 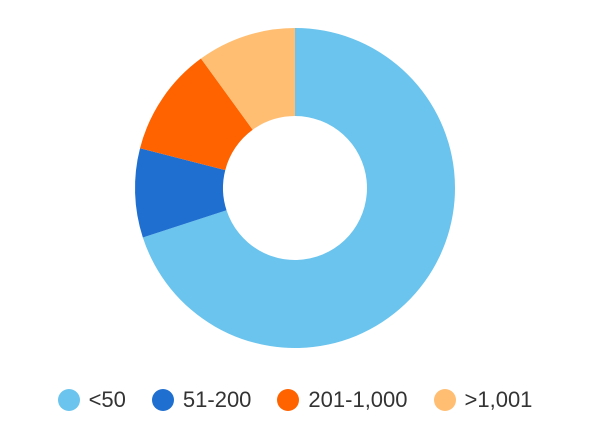 I want to click on legend-item: 201-1,000, so click(x=342, y=400).